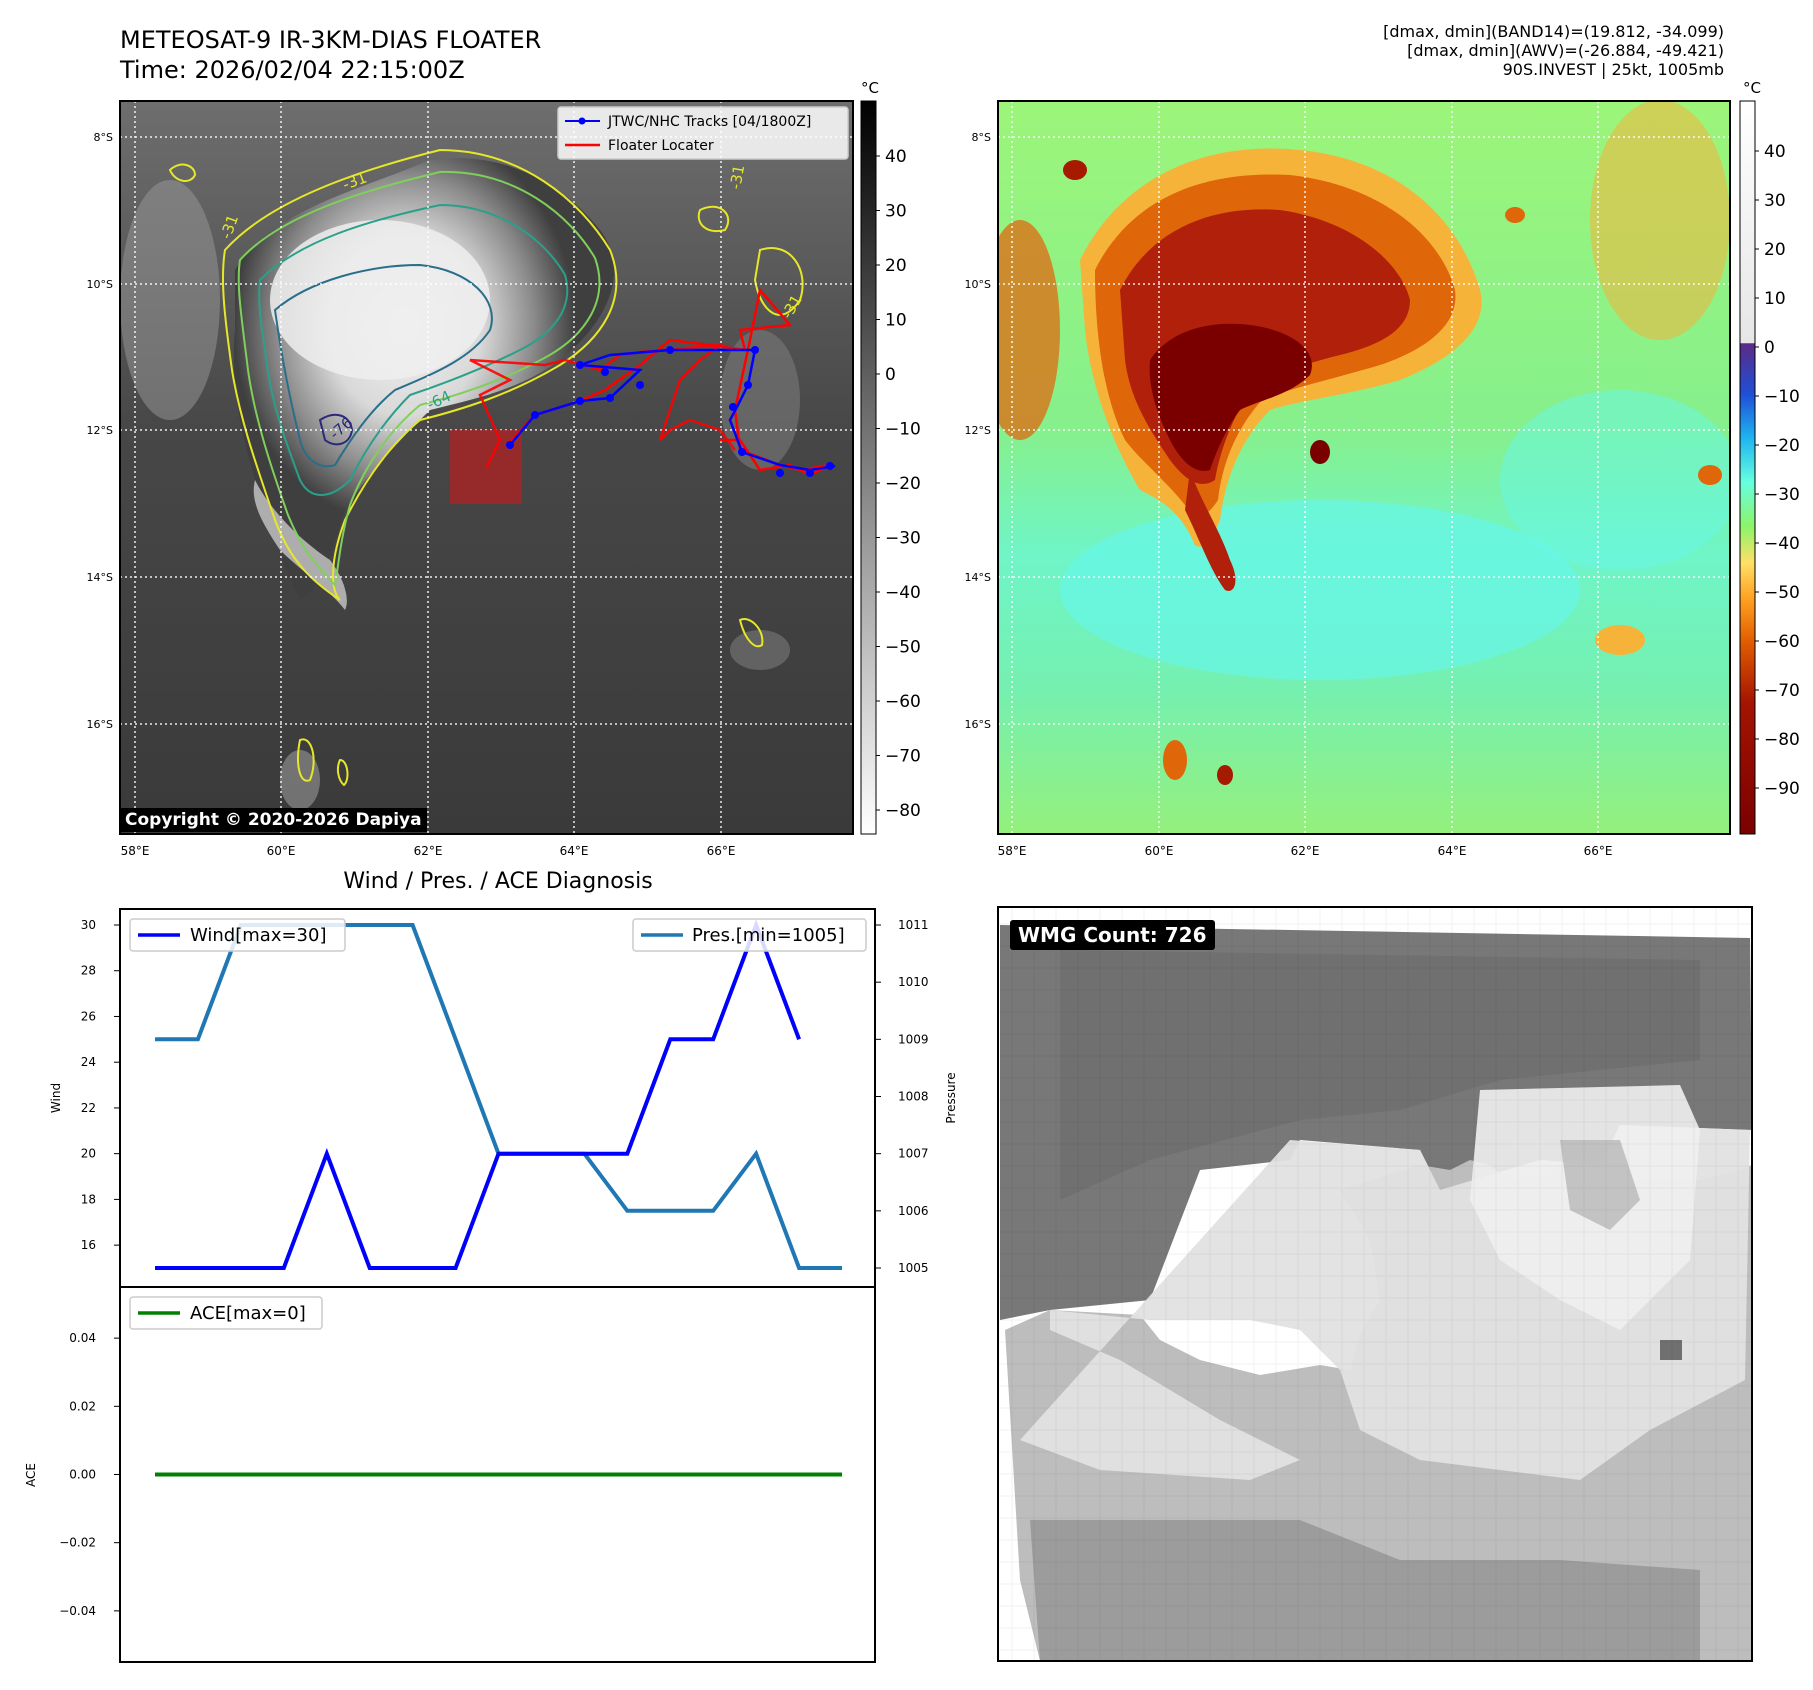 The image size is (1813, 1690). I want to click on ace-tick-label: 0.02, so click(82, 1406).